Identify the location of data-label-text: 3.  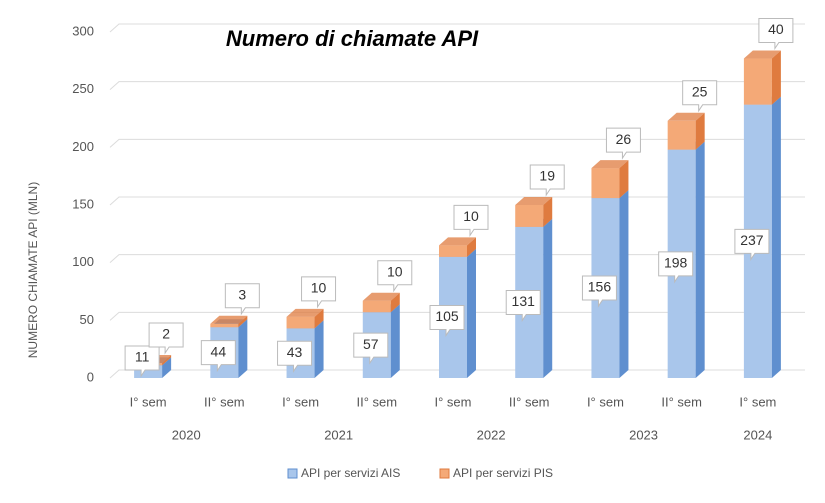
(242, 294).